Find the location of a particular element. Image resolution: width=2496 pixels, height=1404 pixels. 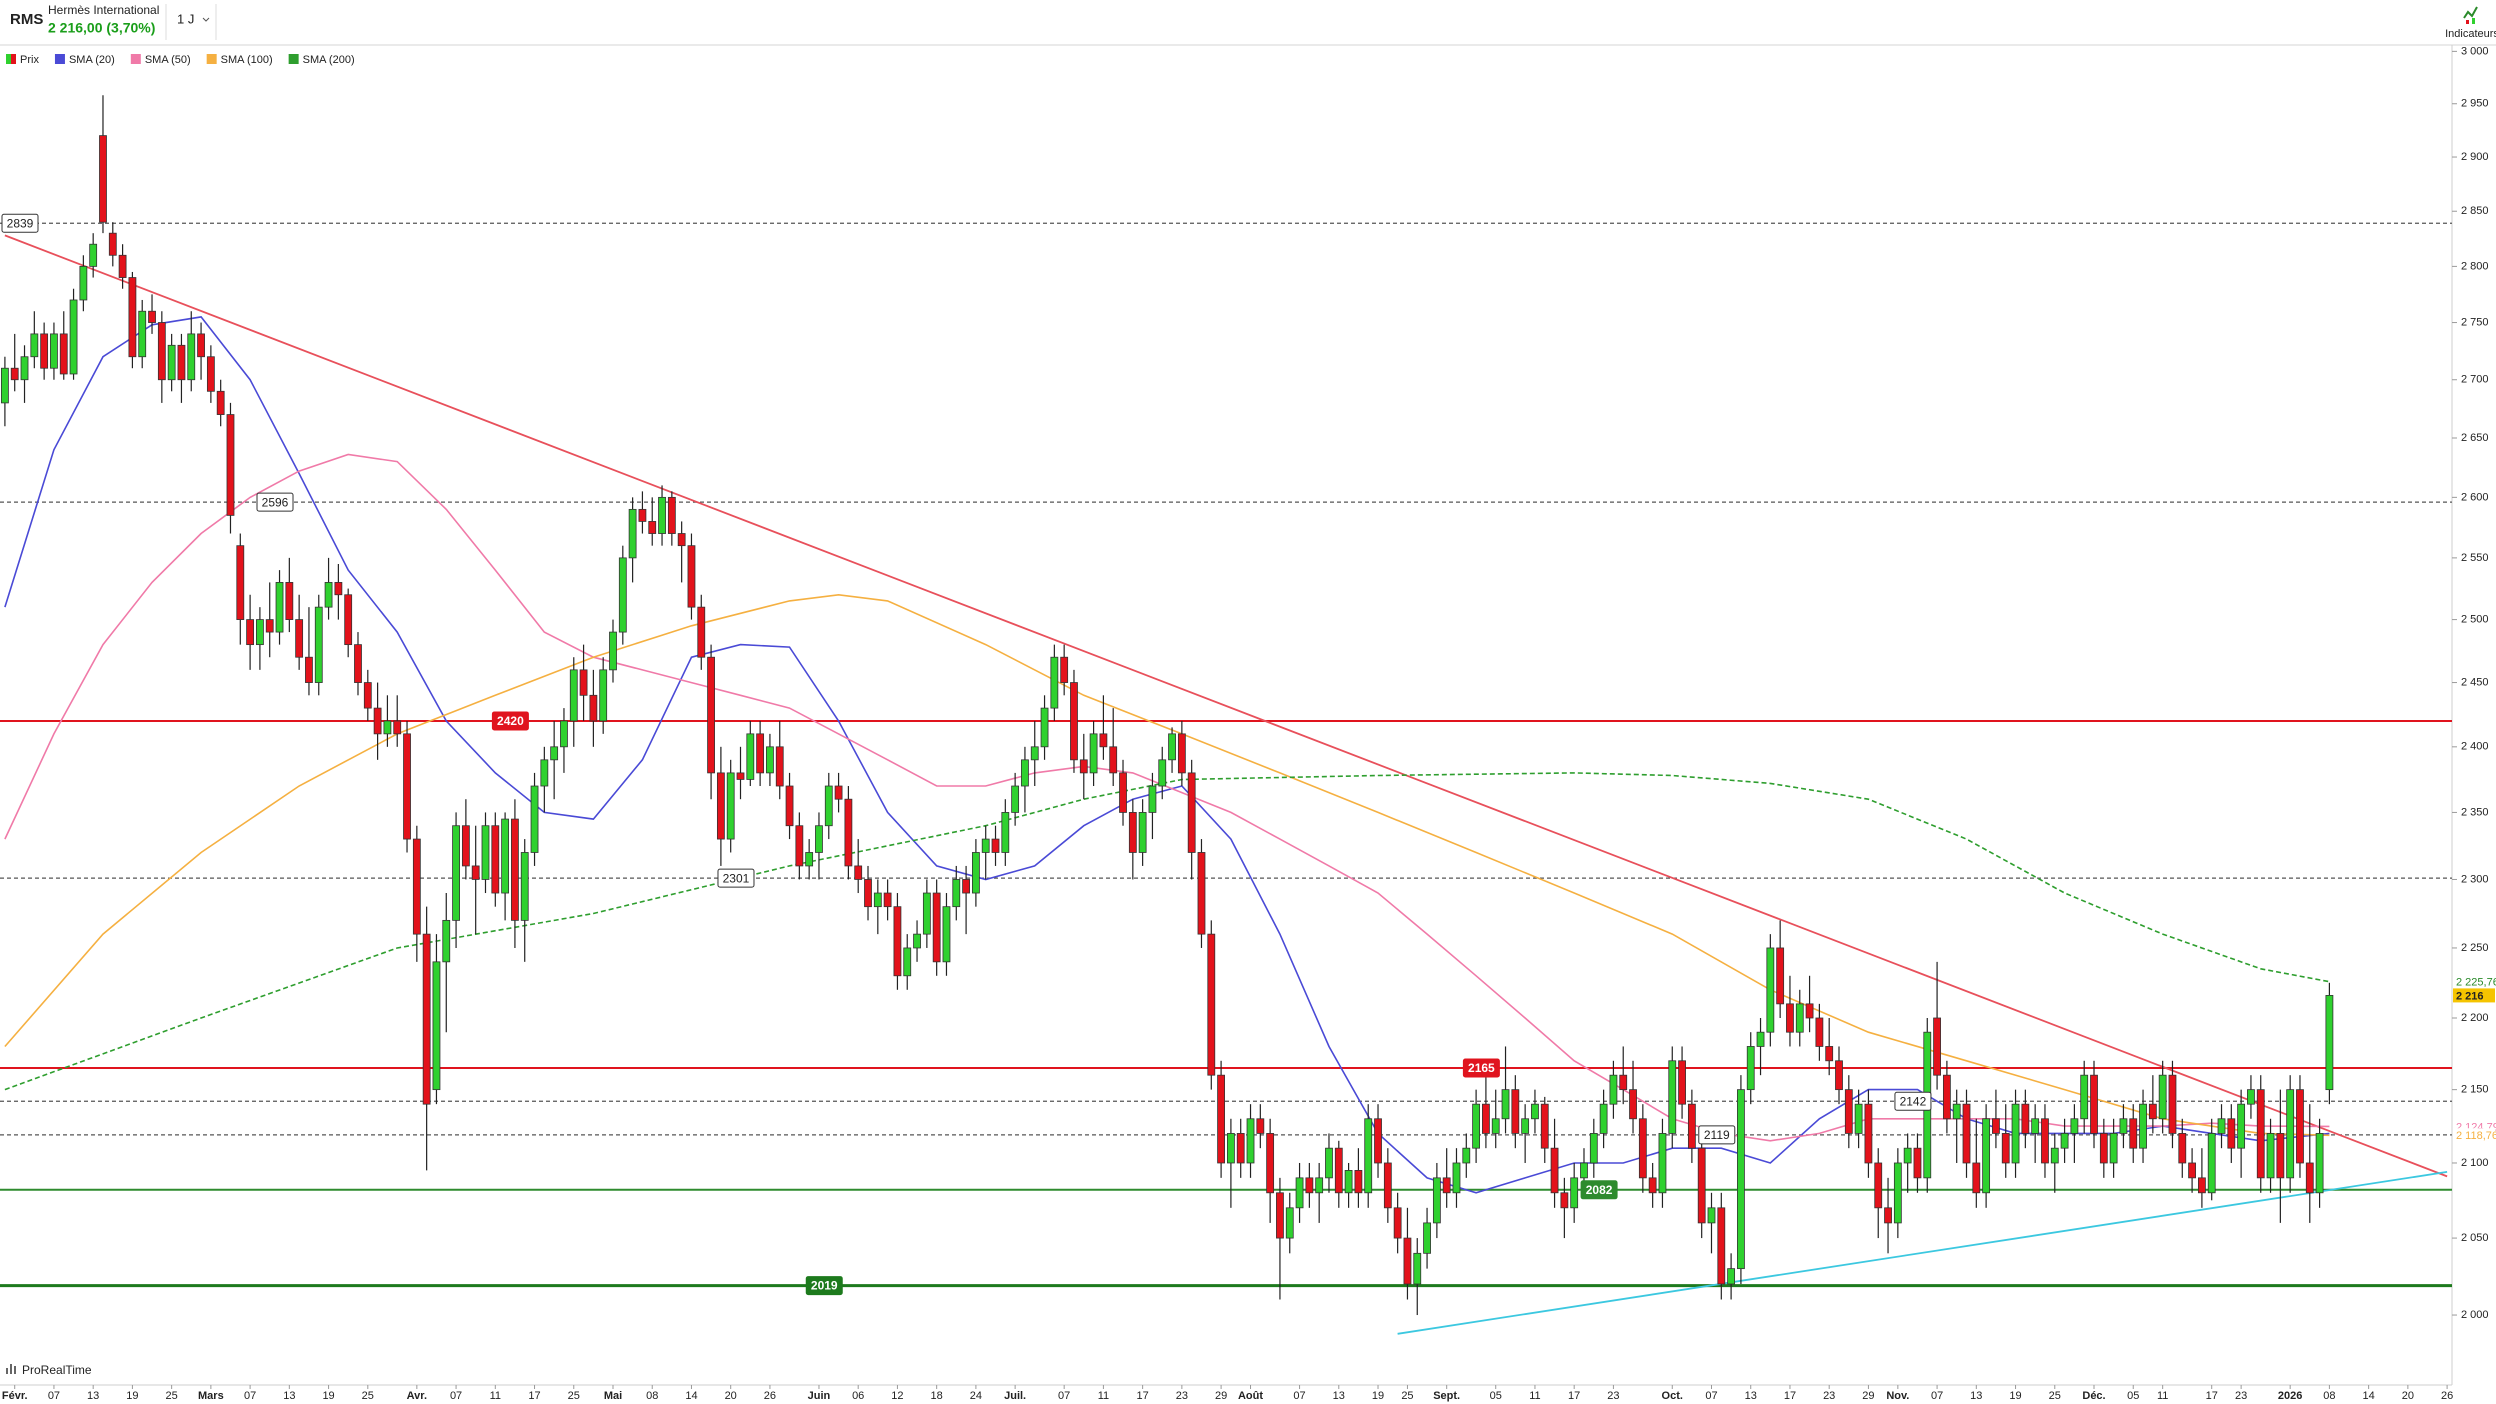

instrument-name: Hermès International is located at coordinates (103, 10).